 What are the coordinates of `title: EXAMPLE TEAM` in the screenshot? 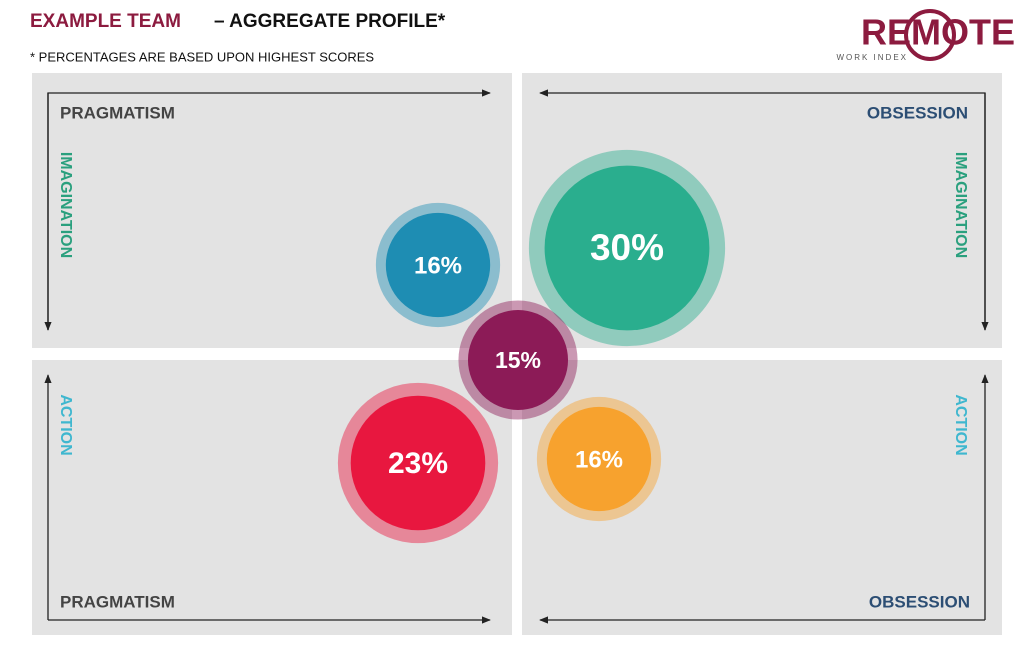 It's located at (105, 21).